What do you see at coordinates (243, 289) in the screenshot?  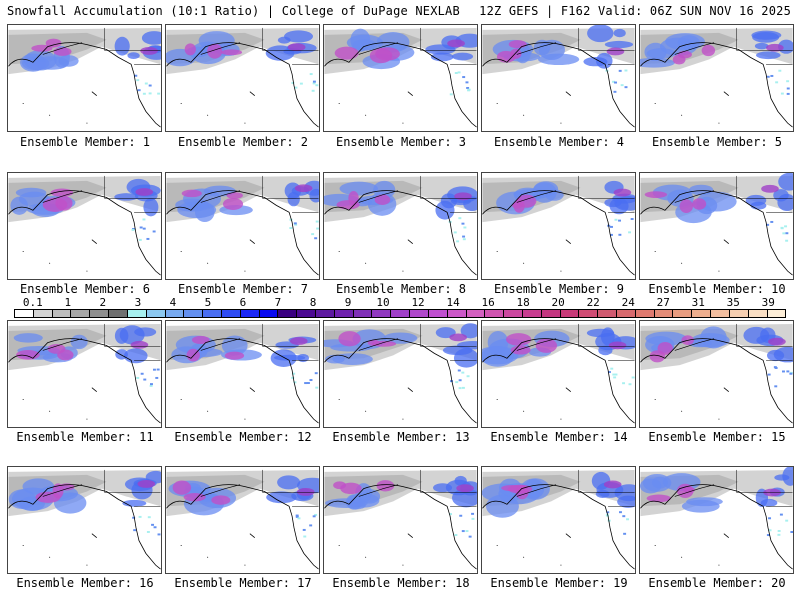 I see `ensemble-member-label: Ensemble Member: 7` at bounding box center [243, 289].